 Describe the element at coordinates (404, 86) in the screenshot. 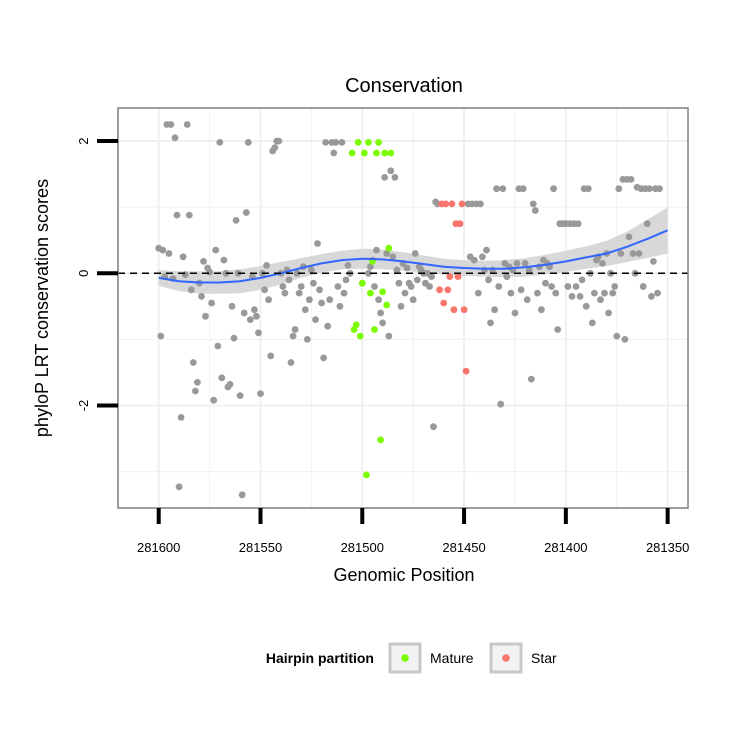

I see `chart-title: Conservation` at that location.